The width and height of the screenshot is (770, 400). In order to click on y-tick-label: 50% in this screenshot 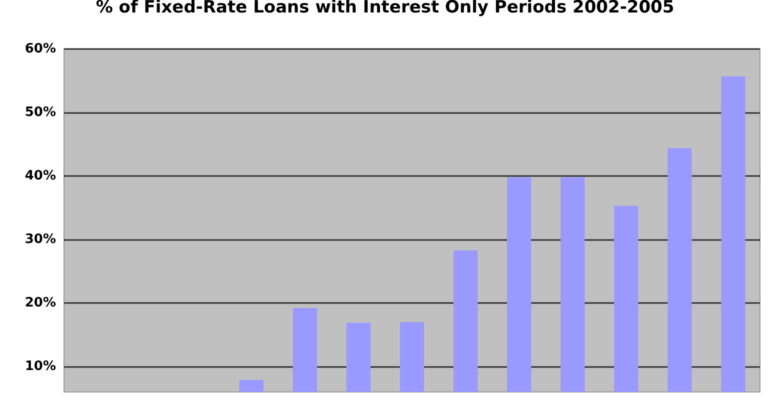, I will do `click(40, 112)`.